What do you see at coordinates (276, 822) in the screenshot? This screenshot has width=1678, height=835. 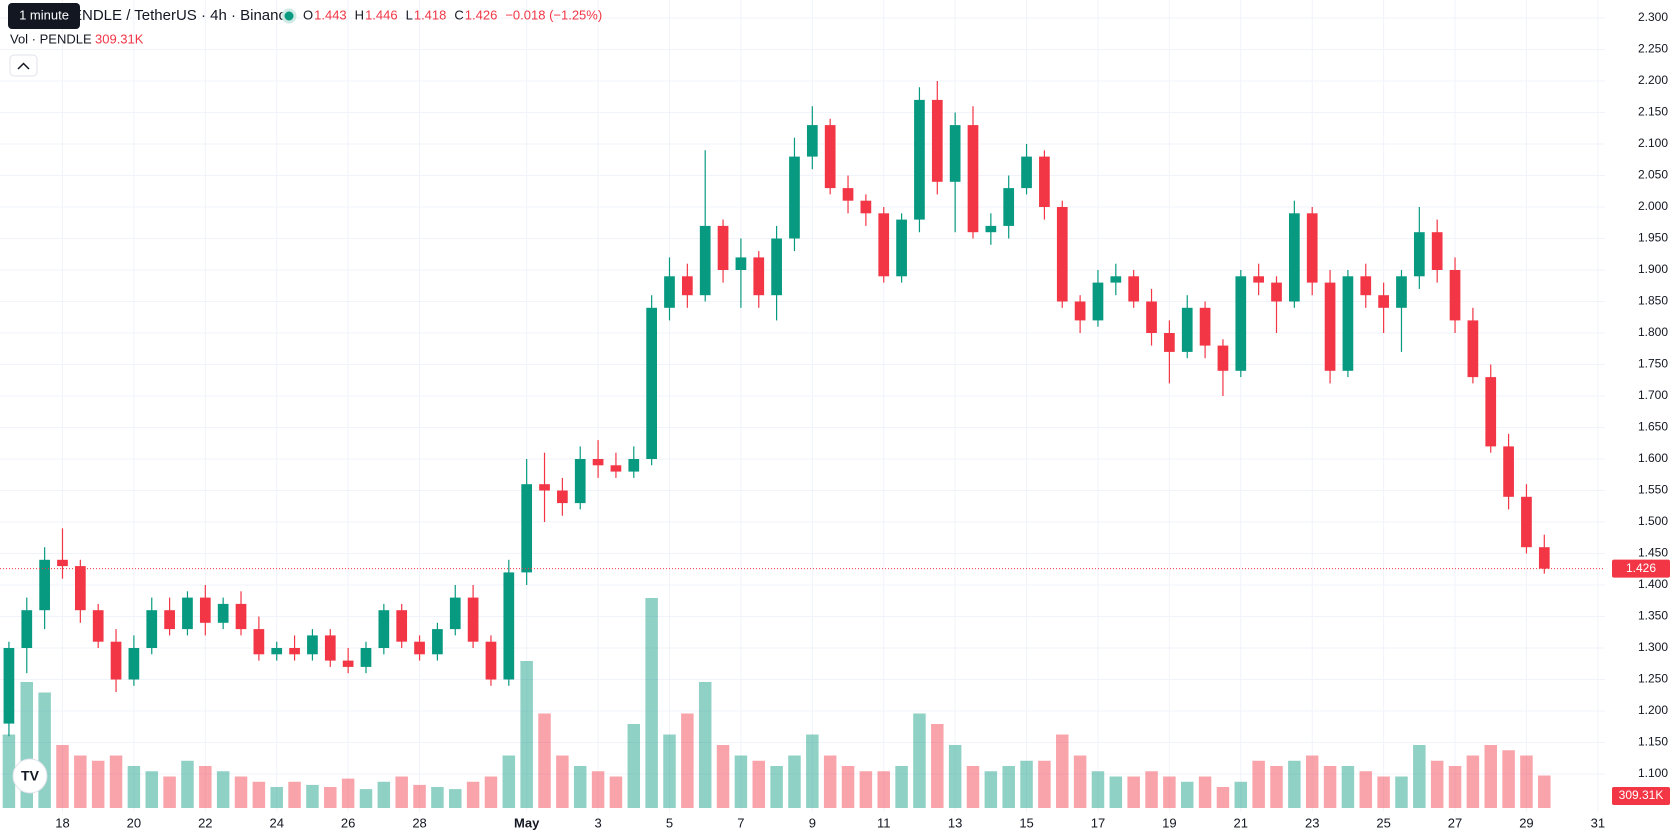 I see `x-tick-label: 24` at bounding box center [276, 822].